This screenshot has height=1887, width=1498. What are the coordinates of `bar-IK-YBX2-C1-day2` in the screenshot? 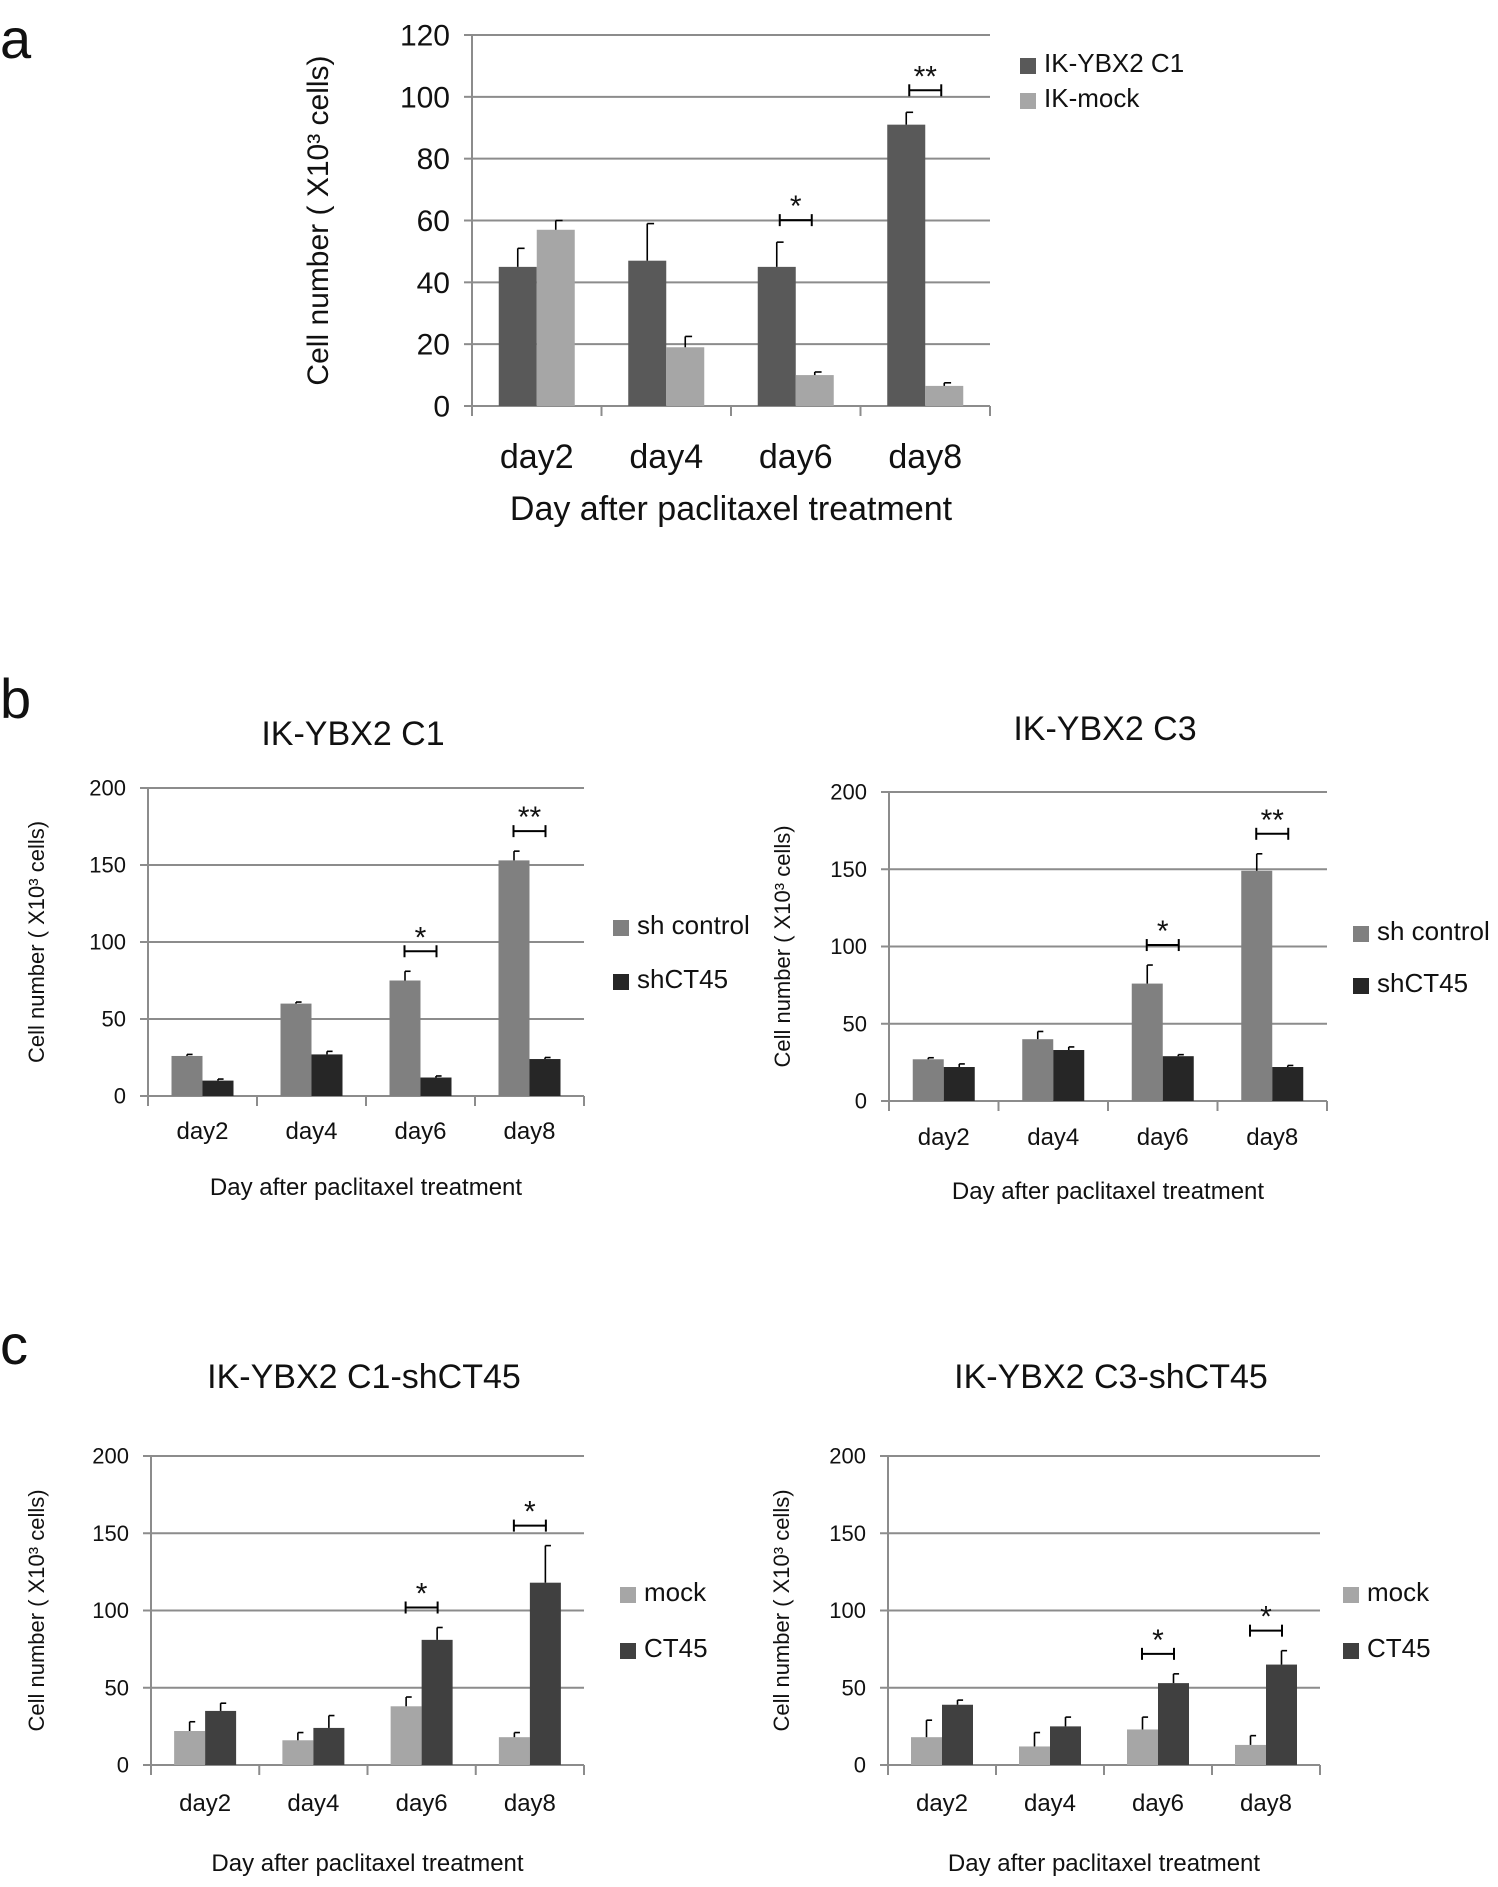 It's located at (517, 336).